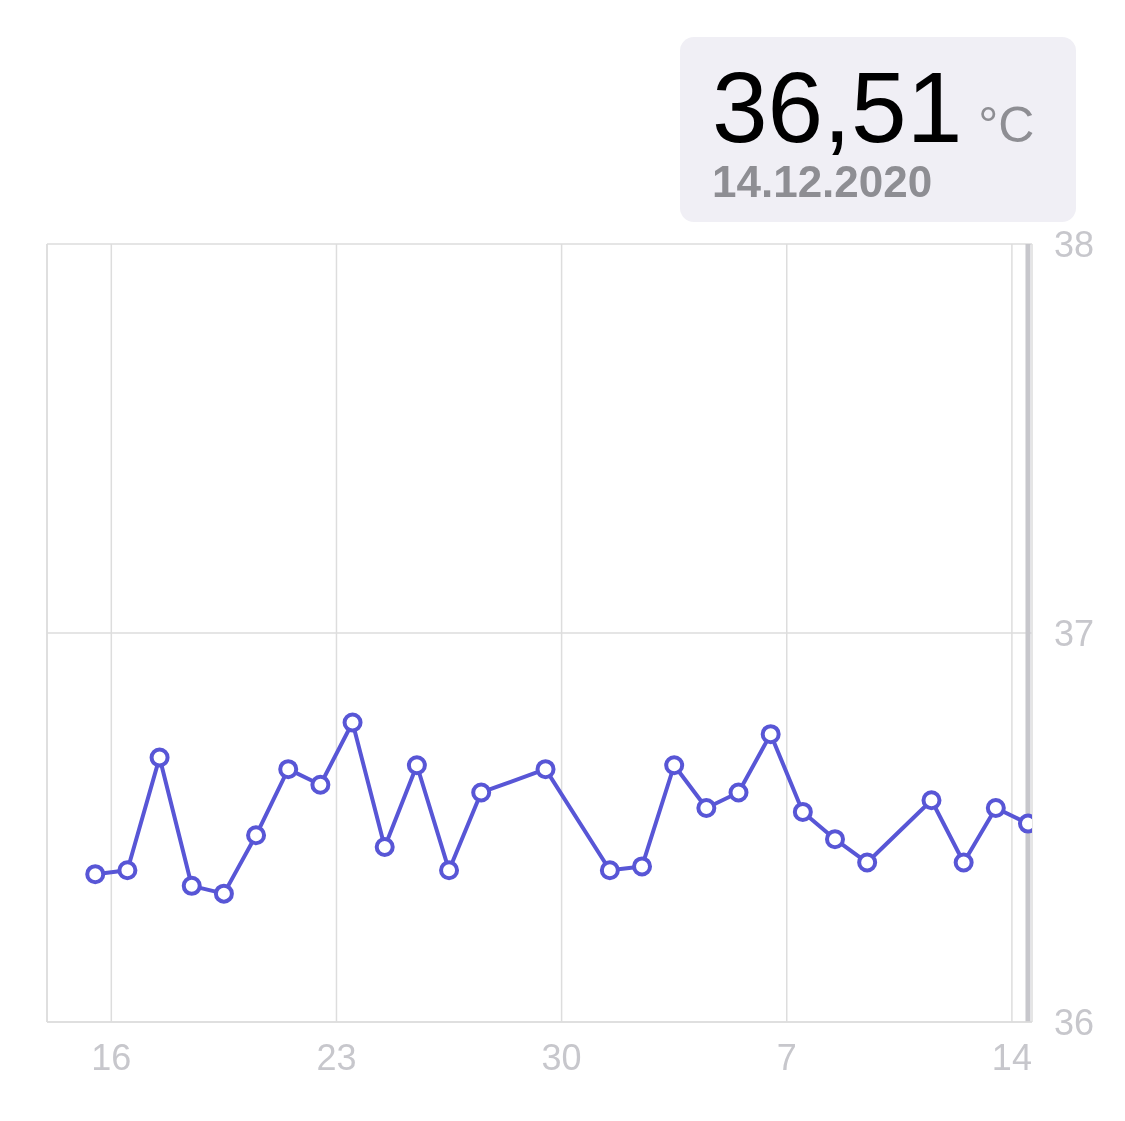 This screenshot has width=1125, height=1121. I want to click on y-tick-label: 38, so click(1074, 244).